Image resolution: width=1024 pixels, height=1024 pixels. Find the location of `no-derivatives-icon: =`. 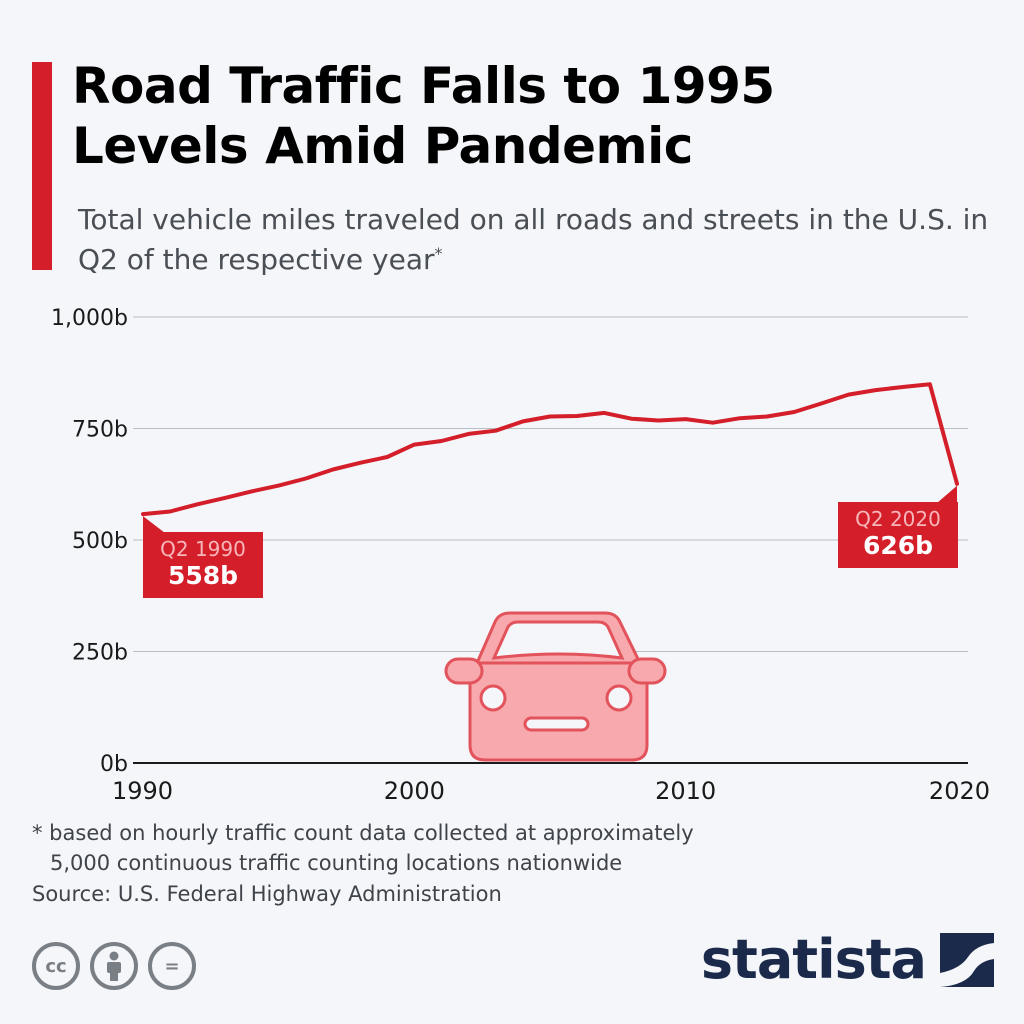

no-derivatives-icon: = is located at coordinates (172, 966).